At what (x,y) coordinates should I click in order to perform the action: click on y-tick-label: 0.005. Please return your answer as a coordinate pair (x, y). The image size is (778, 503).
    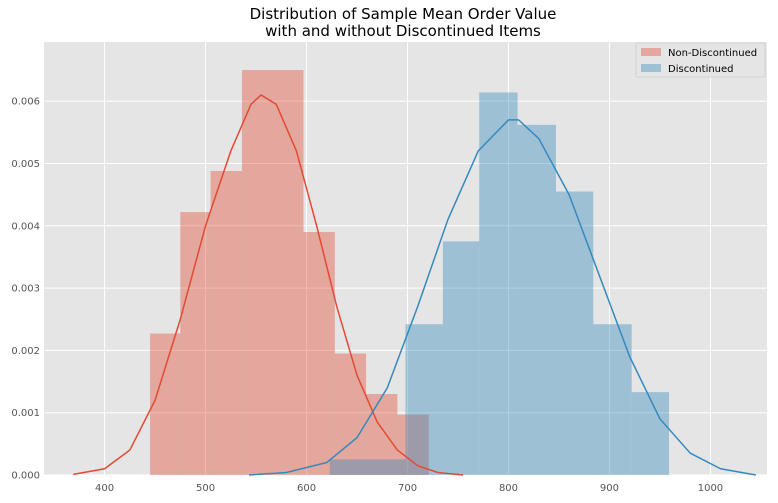
    Looking at the image, I should click on (25, 164).